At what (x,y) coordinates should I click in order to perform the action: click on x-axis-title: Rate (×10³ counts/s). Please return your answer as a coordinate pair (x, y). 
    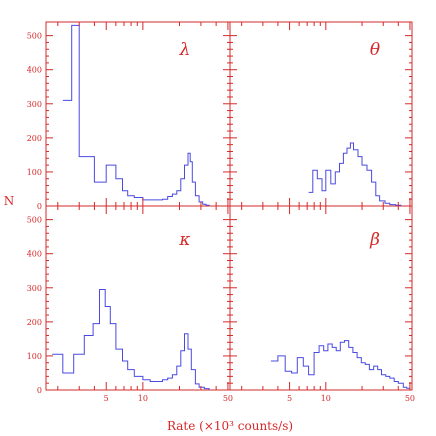
    Looking at the image, I should click on (230, 426).